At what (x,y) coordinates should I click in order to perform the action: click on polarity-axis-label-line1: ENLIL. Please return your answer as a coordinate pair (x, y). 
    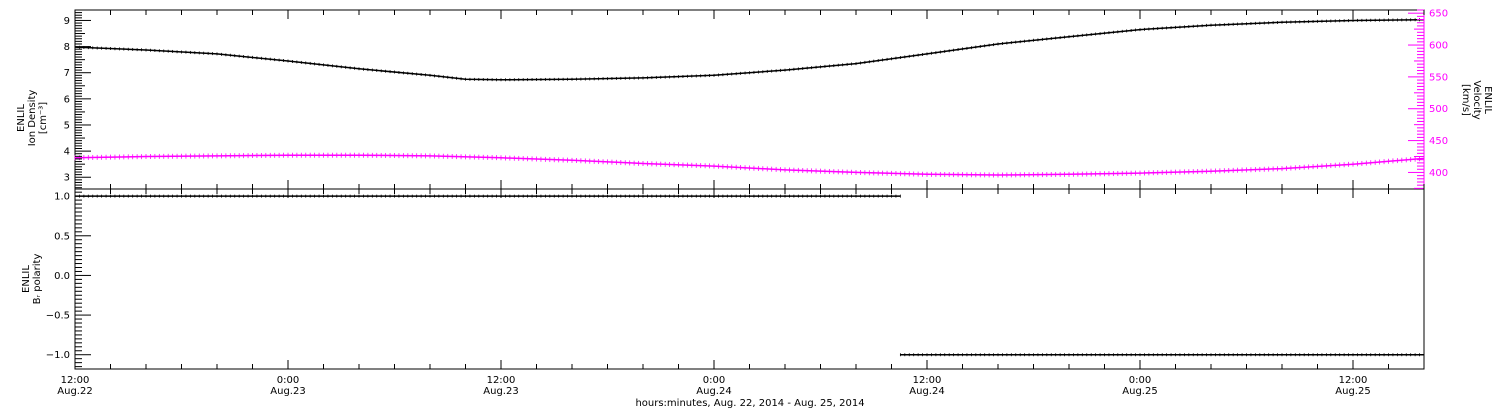
    Looking at the image, I should click on (26, 279).